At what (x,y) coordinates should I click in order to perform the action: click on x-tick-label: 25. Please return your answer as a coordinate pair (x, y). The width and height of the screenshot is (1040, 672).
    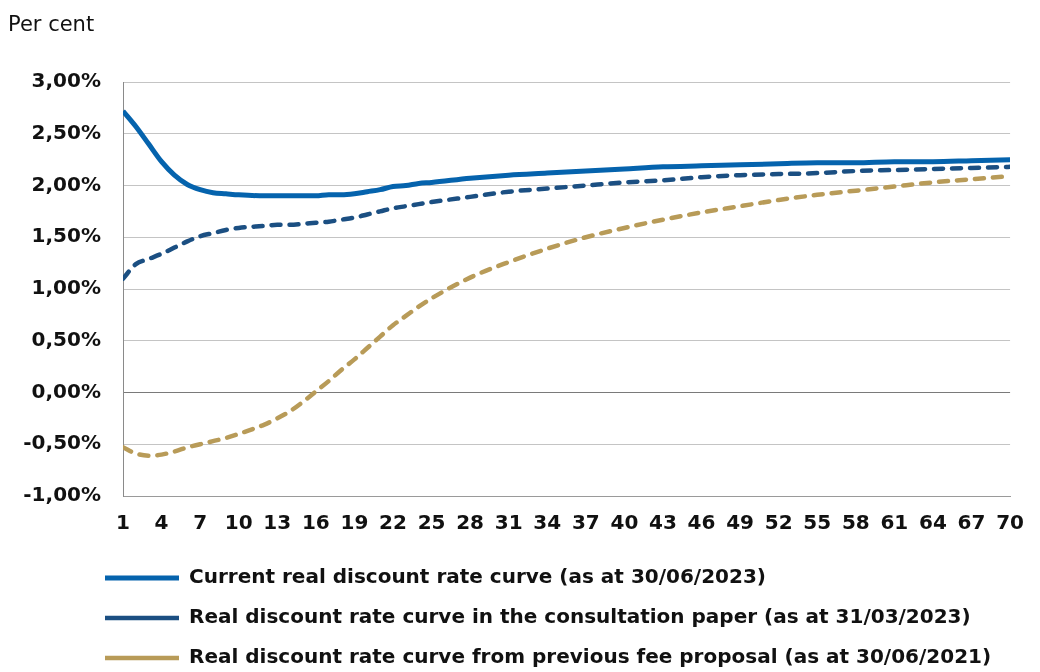
    Looking at the image, I should click on (431, 522).